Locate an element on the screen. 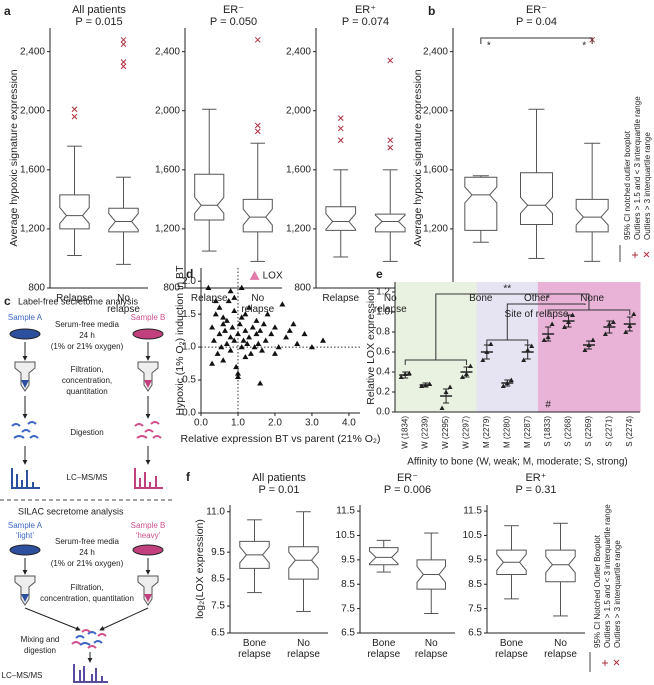 The image size is (654, 685). step-text: 24 h is located at coordinates (87, 335).